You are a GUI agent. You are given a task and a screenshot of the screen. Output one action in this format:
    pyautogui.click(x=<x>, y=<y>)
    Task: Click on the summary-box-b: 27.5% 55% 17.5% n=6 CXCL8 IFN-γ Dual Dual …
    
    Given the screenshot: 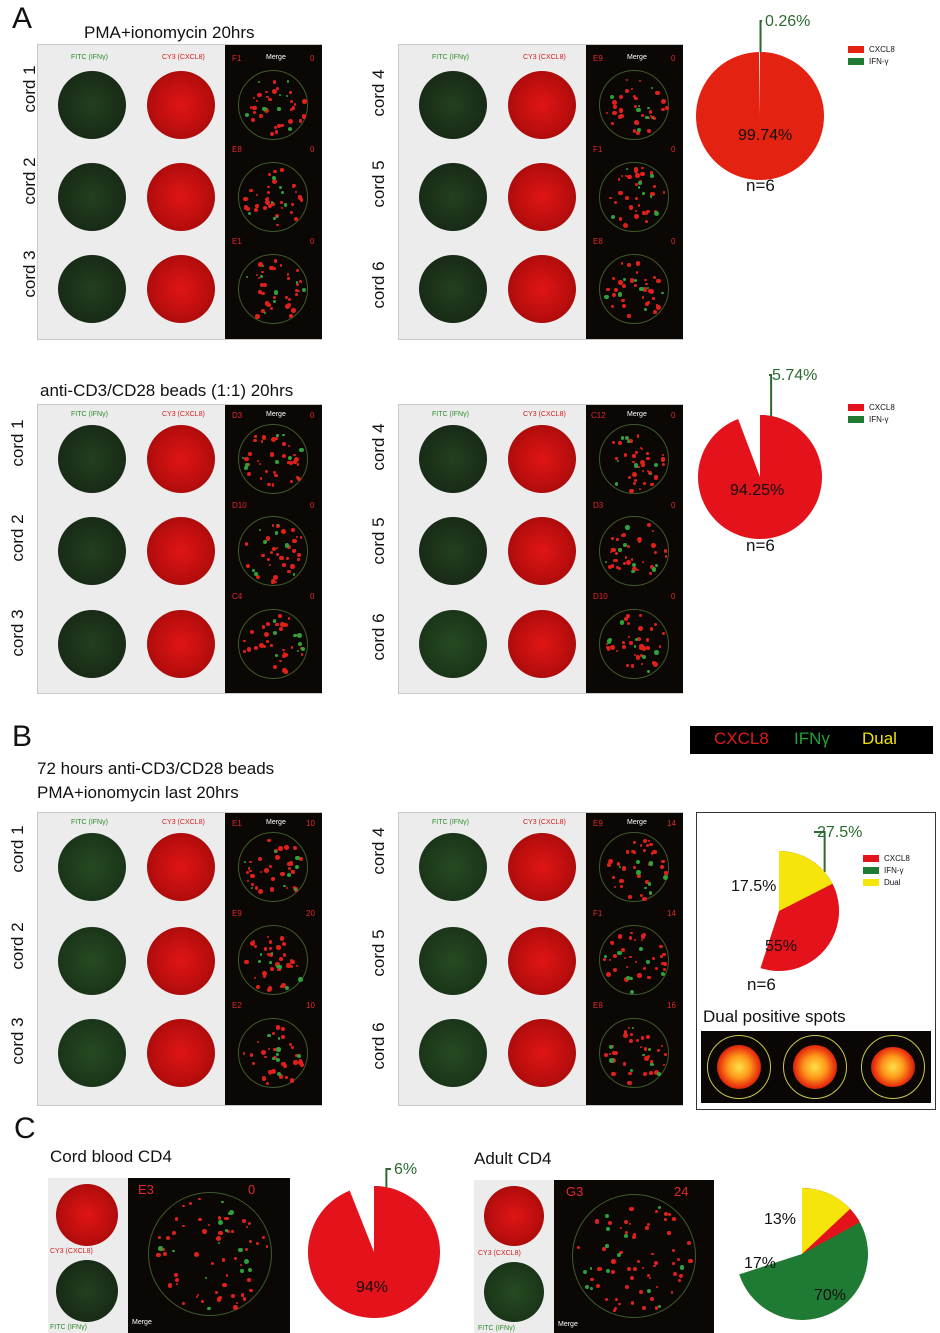 What is the action you would take?
    pyautogui.click(x=816, y=961)
    